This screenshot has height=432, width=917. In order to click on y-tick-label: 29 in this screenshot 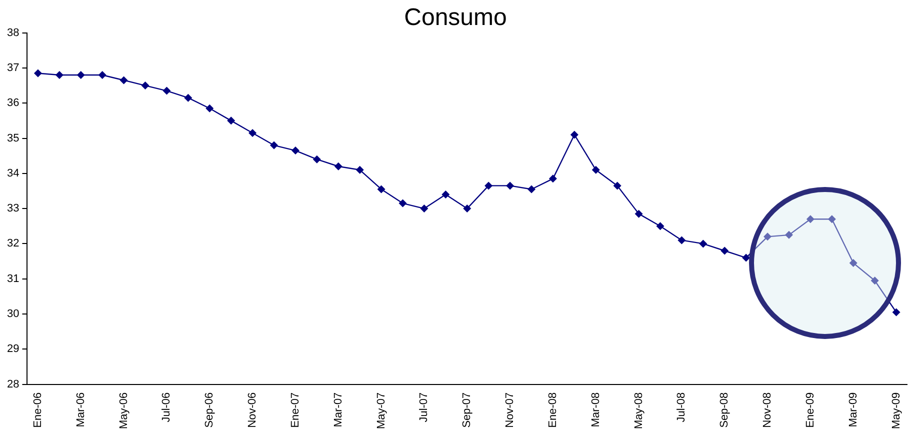, I will do `click(13, 349)`.